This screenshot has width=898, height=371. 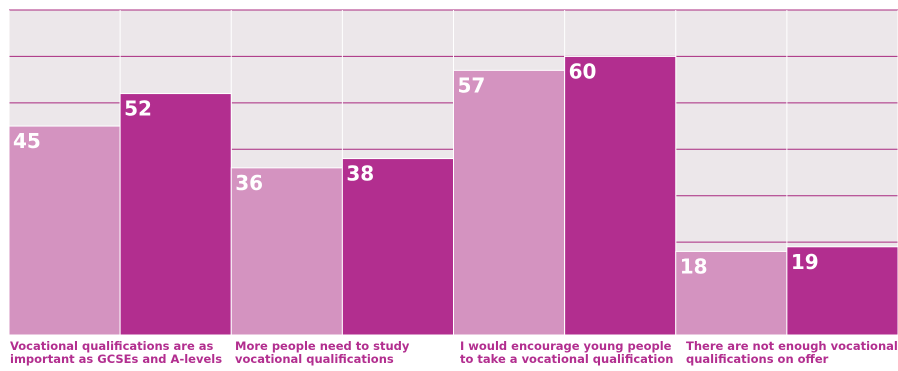 What do you see at coordinates (249, 183) in the screenshot?
I see `value-label-2-series-1: 36` at bounding box center [249, 183].